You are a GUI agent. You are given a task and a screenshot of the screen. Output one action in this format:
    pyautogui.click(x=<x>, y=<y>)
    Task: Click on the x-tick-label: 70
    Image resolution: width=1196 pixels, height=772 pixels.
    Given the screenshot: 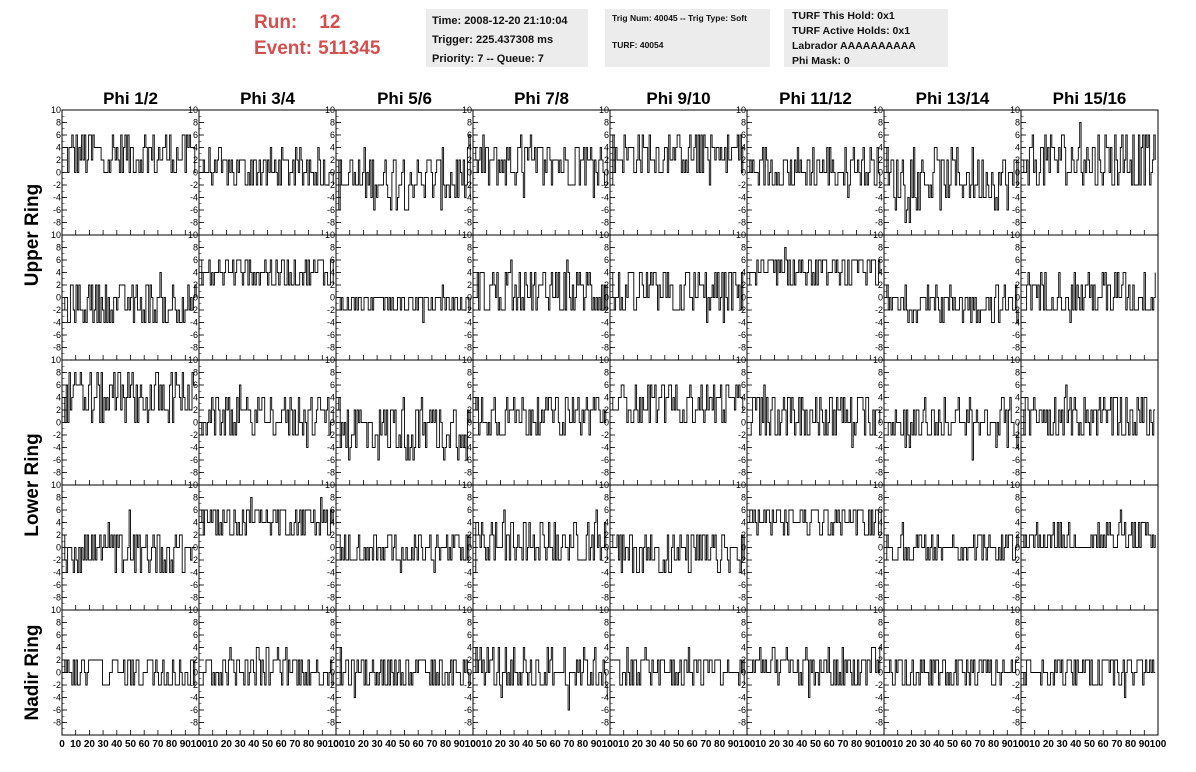 What is the action you would take?
    pyautogui.click(x=1117, y=744)
    